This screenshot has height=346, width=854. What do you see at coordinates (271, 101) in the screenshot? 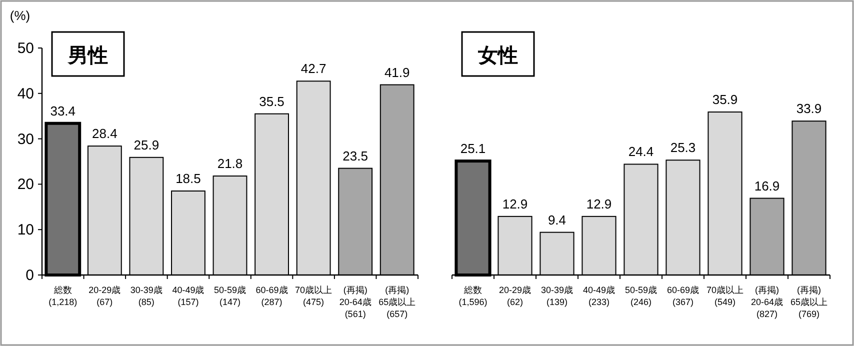
I see `data-label: 35.5` at bounding box center [271, 101].